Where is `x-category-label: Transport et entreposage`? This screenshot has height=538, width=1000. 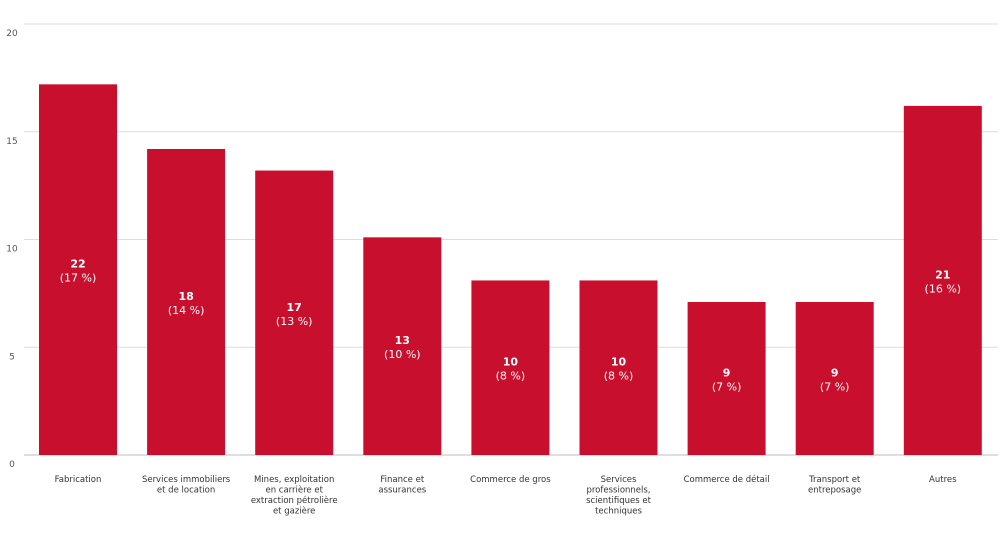
x-category-label: Transport et entreposage is located at coordinates (834, 485).